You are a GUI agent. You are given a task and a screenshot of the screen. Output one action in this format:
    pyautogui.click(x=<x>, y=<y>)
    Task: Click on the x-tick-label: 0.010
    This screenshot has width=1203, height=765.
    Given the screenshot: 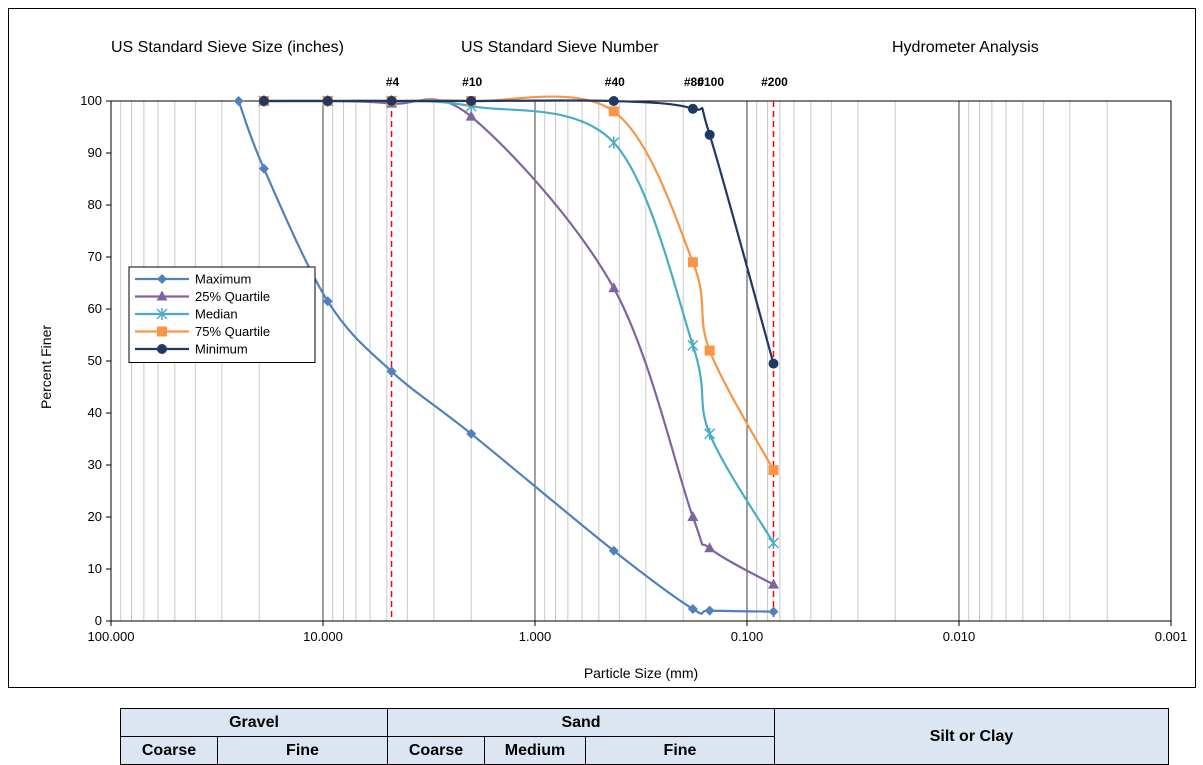 What is the action you would take?
    pyautogui.click(x=959, y=636)
    